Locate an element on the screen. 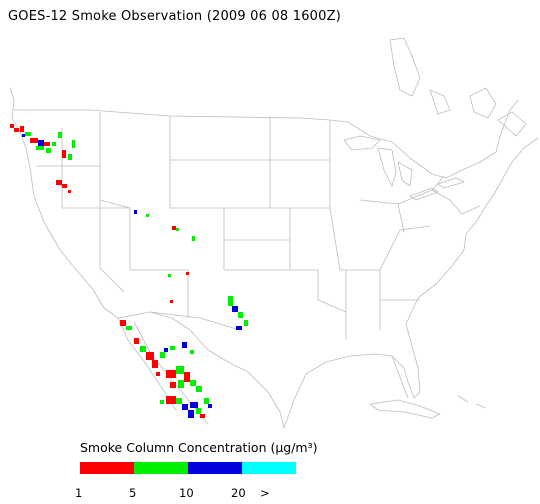 This screenshot has height=504, width=540. cuba is located at coordinates (405, 409).